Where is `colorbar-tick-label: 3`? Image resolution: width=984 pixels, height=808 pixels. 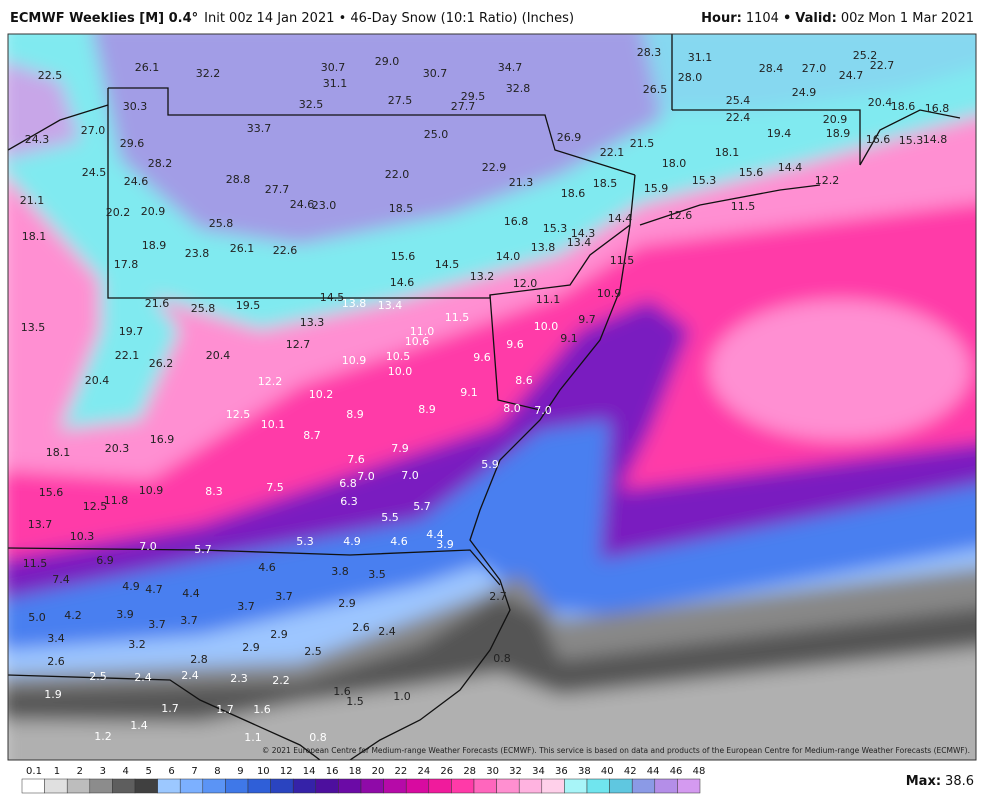
colorbar-tick-label: 3 is located at coordinates (103, 771).